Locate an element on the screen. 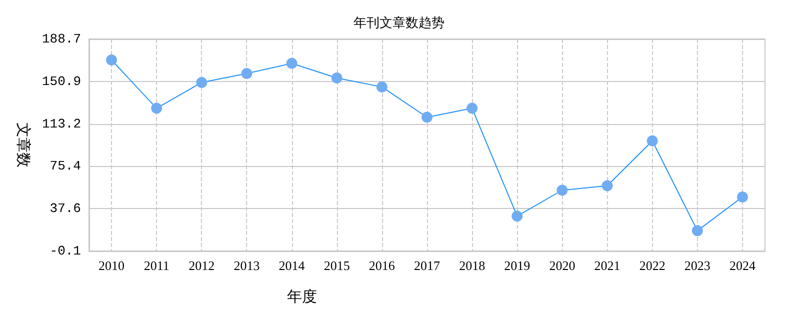  y-tick-label: 113.2 is located at coordinates (61, 124).